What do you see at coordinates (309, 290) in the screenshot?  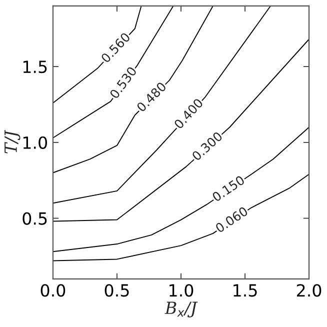 I see `x-tick-label: 2.0` at bounding box center [309, 290].